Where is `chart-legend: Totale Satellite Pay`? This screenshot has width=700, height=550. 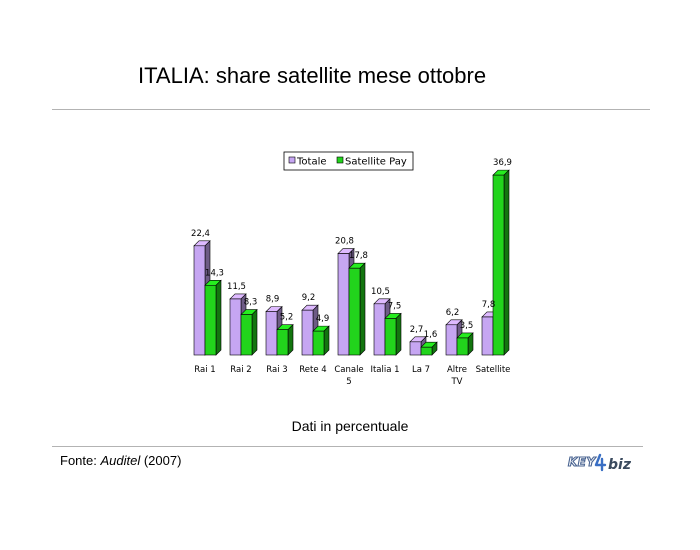 chart-legend: Totale Satellite Pay is located at coordinates (348, 161).